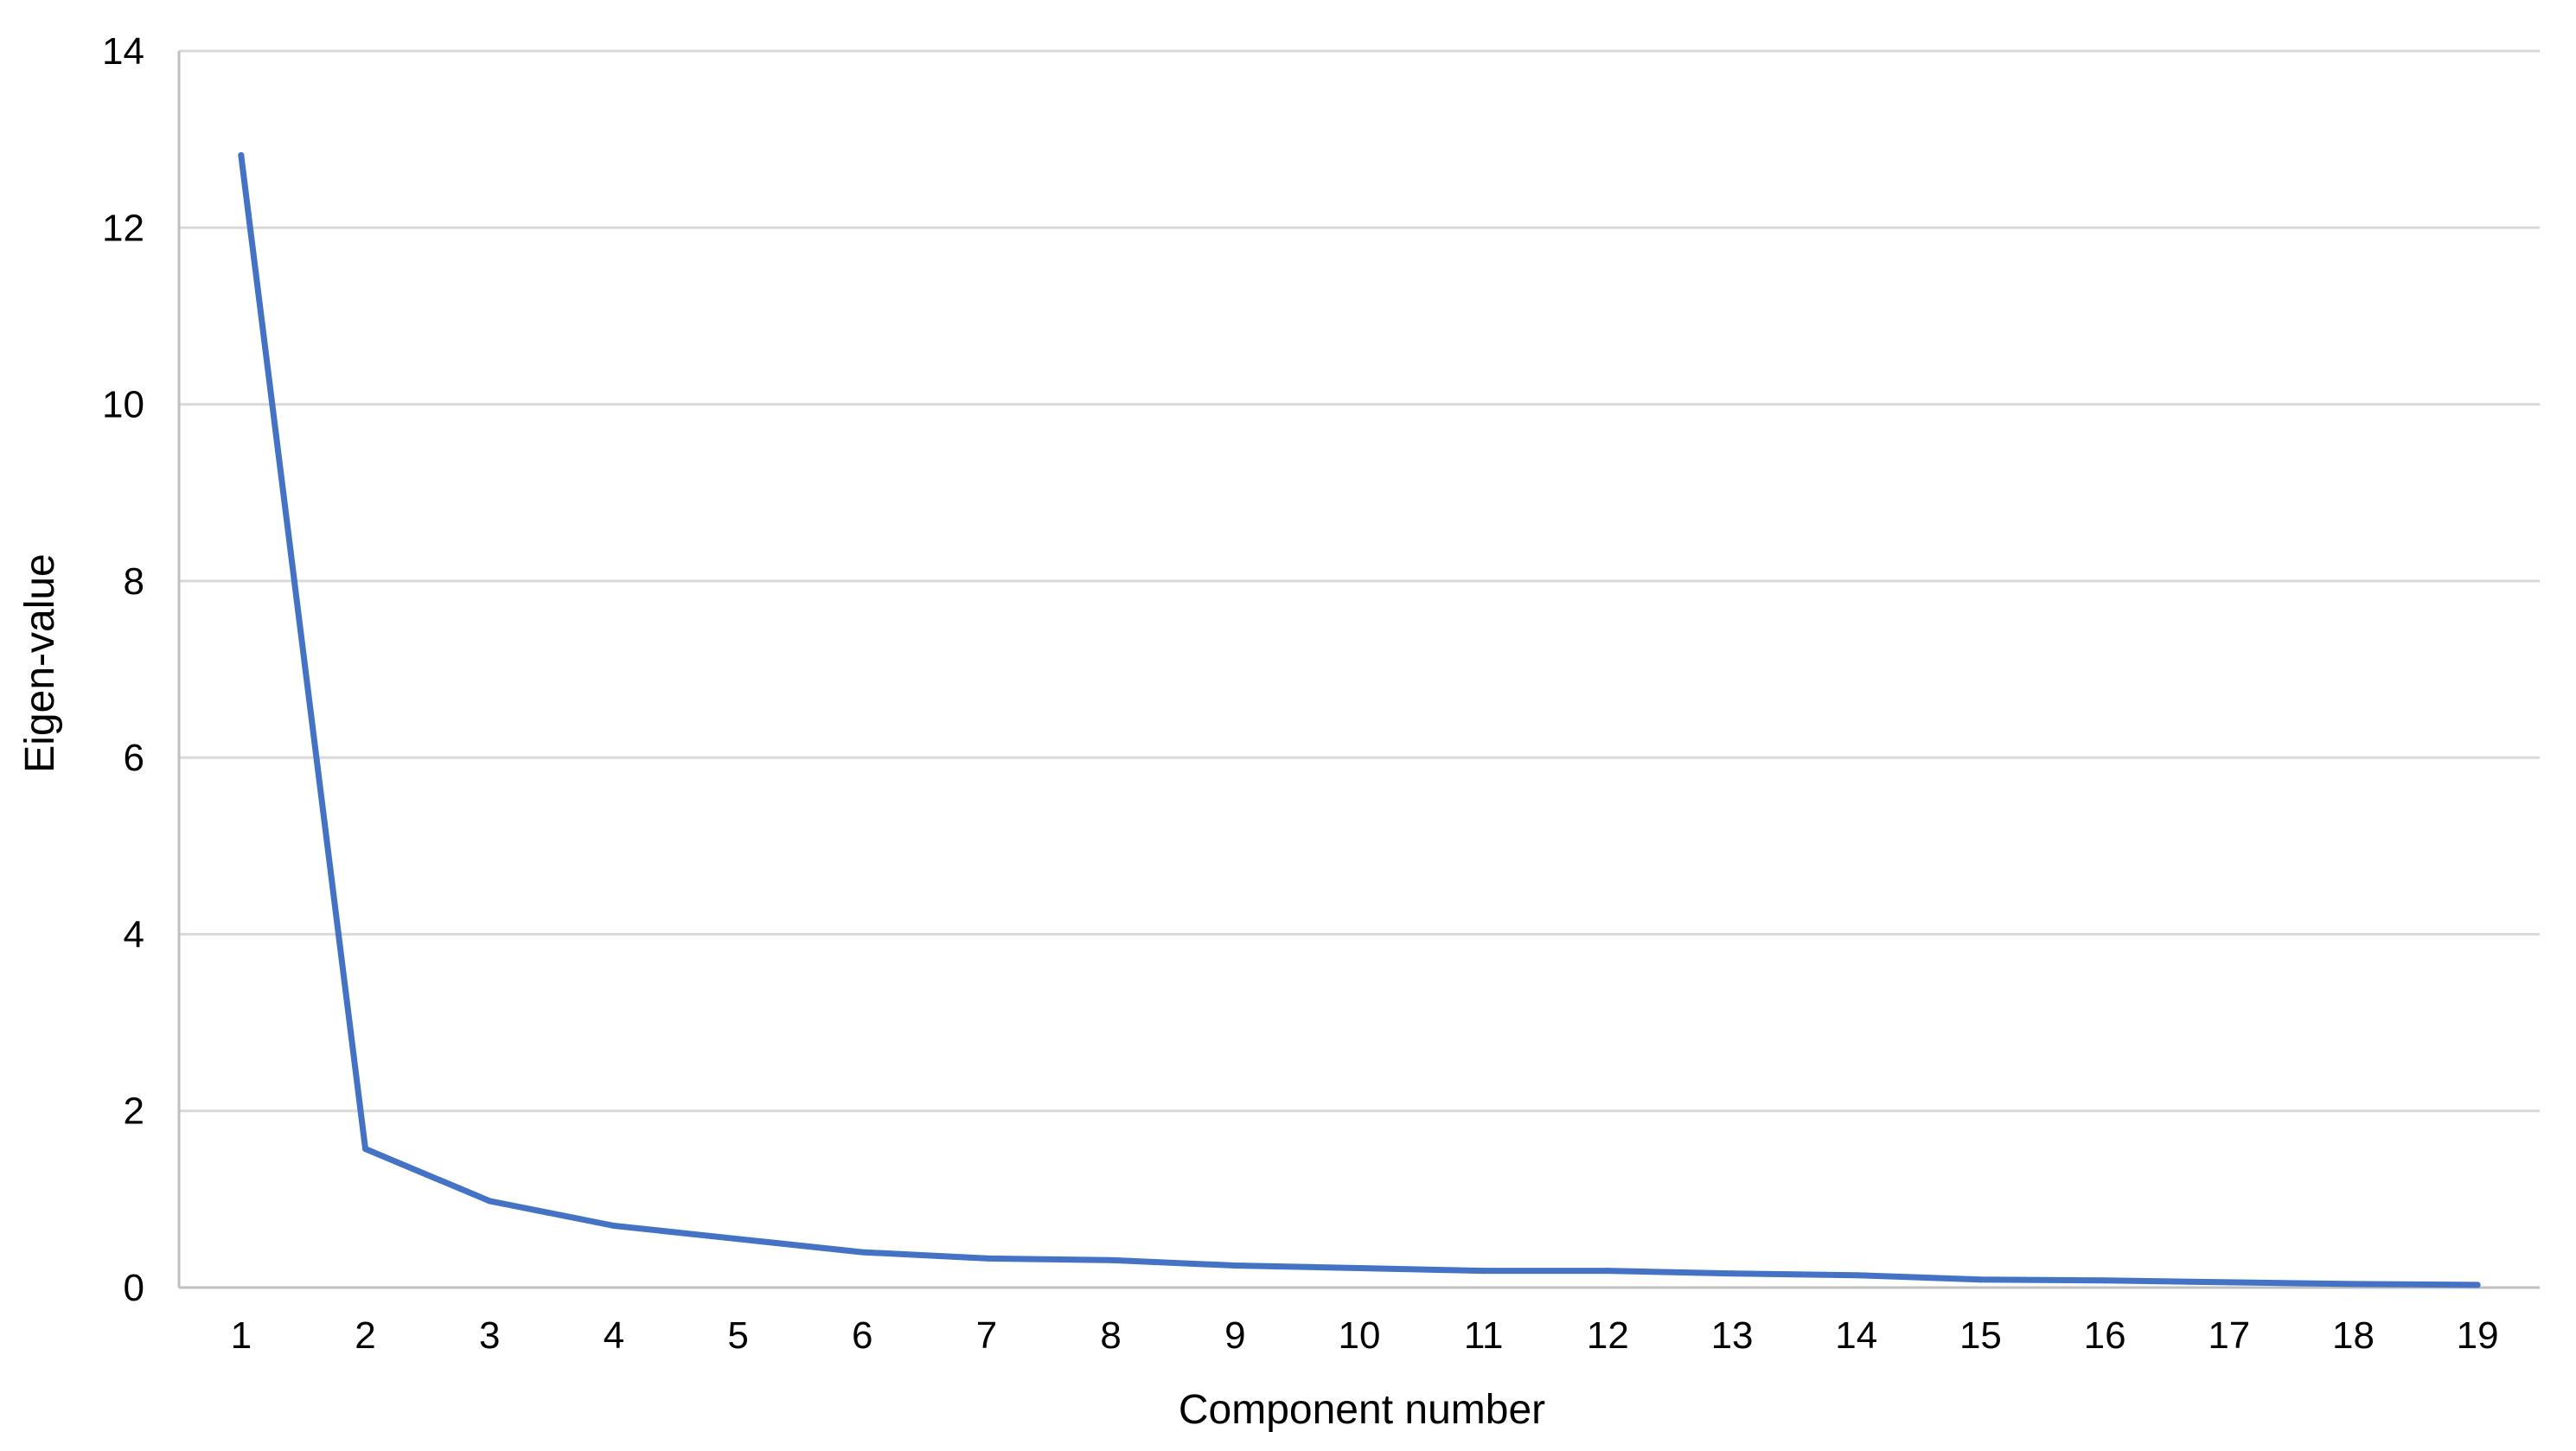  What do you see at coordinates (1608, 1335) in the screenshot?
I see `x-tick-label: 12` at bounding box center [1608, 1335].